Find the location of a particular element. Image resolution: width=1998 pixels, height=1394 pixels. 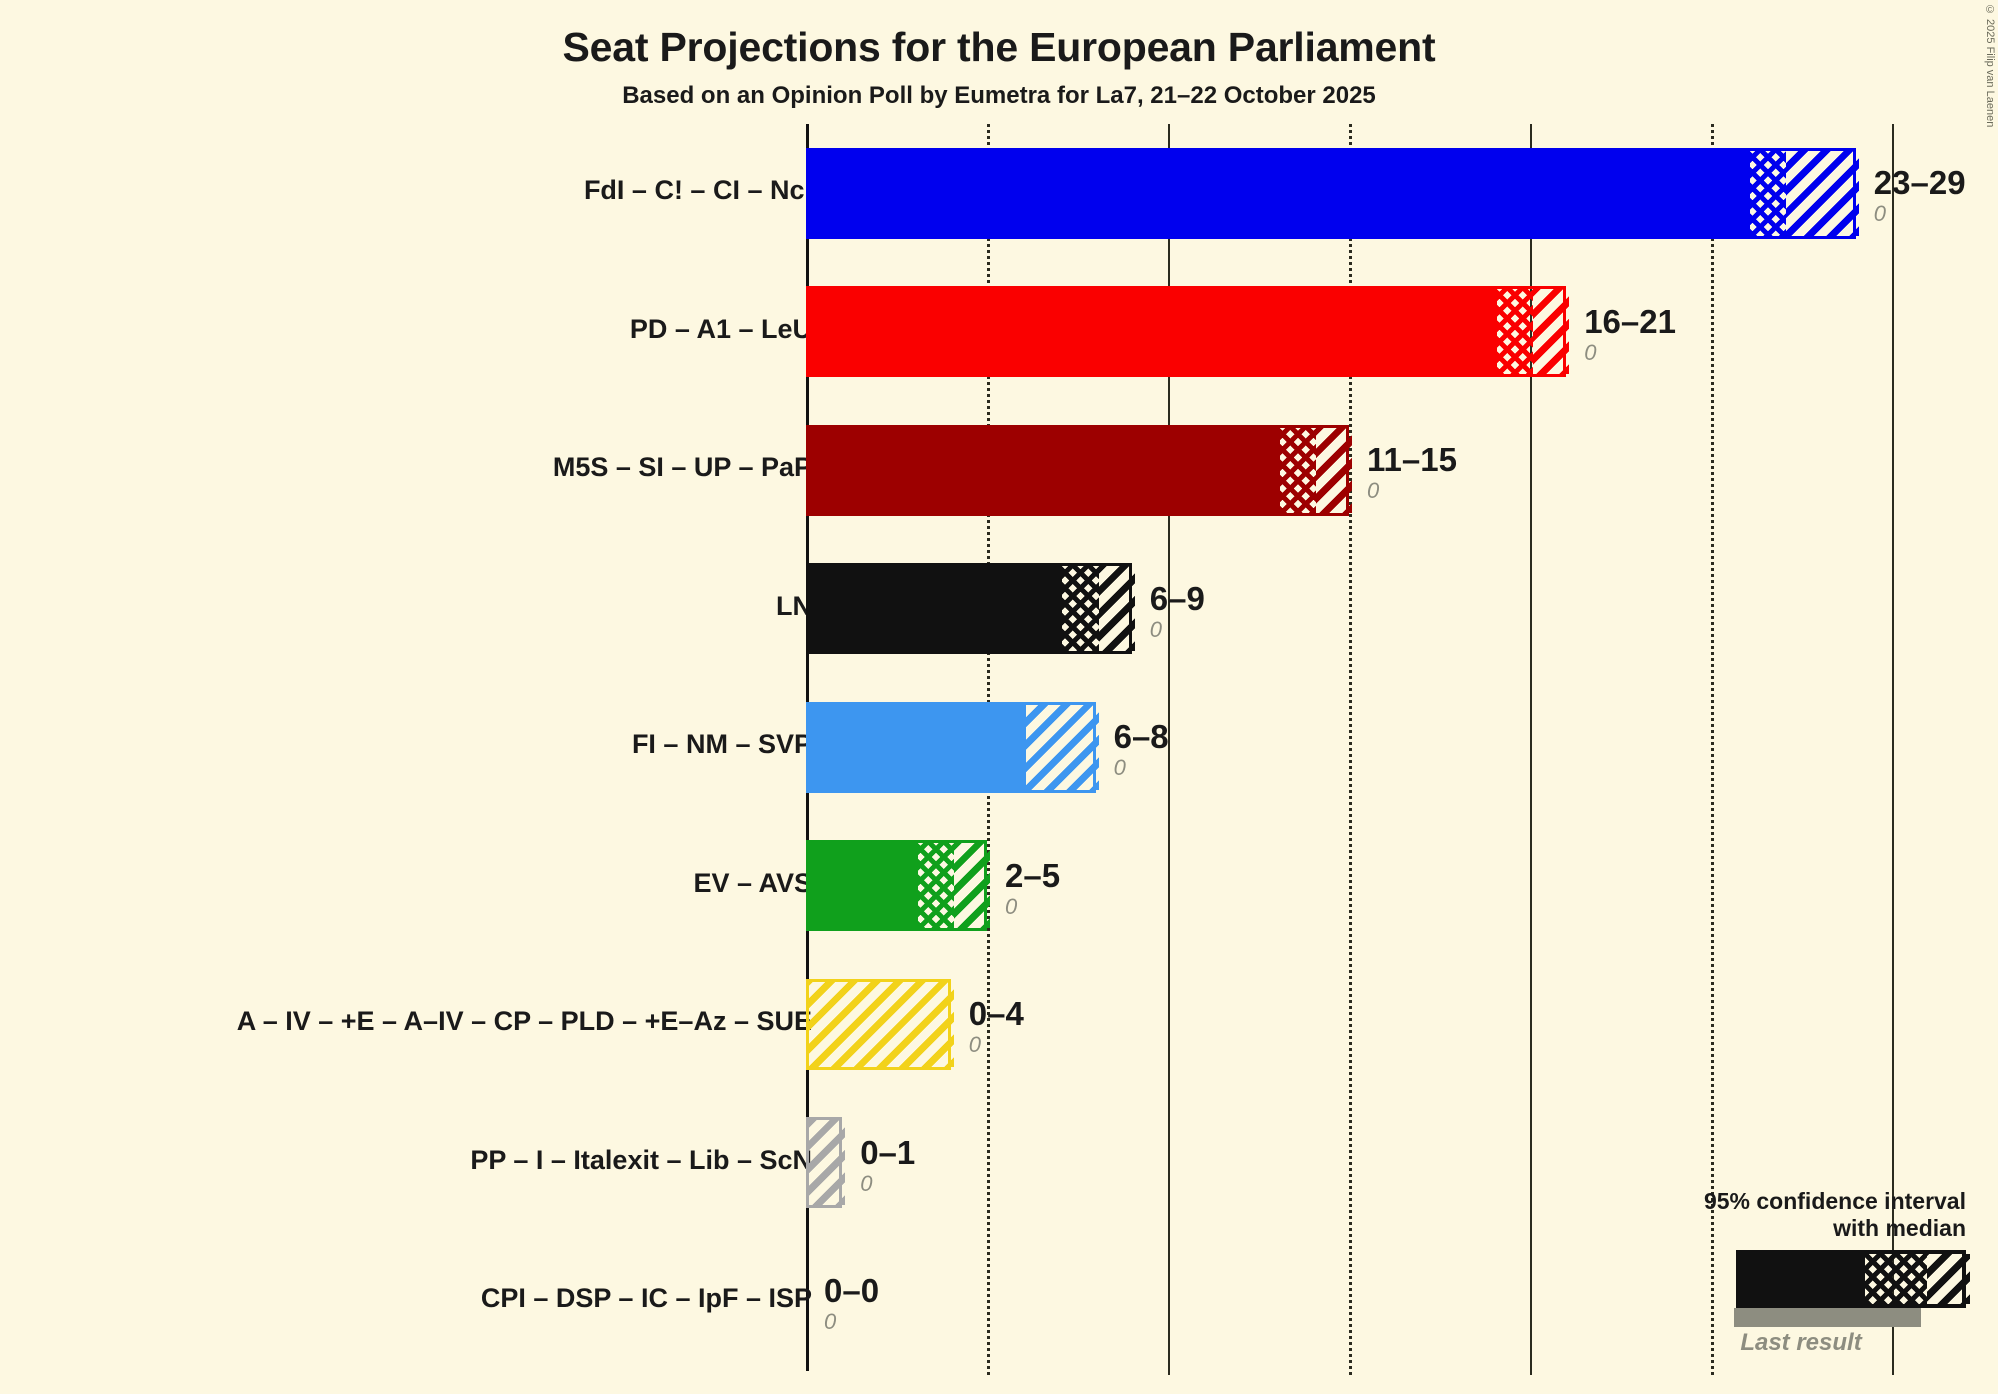

row-value-range: 0–1 is located at coordinates (888, 1152).